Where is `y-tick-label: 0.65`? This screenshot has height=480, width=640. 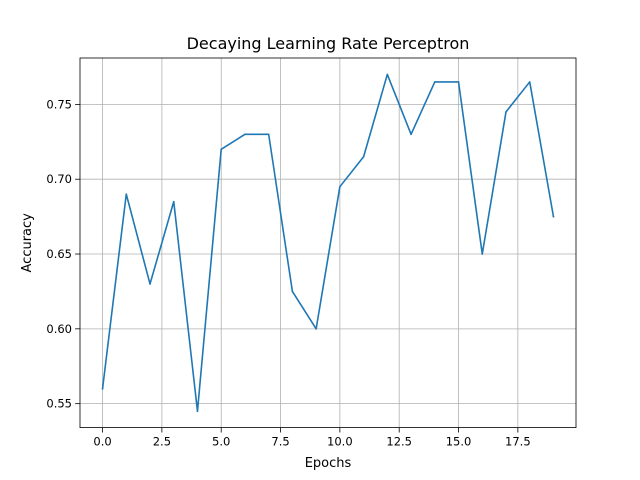 y-tick-label: 0.65 is located at coordinates (59, 254).